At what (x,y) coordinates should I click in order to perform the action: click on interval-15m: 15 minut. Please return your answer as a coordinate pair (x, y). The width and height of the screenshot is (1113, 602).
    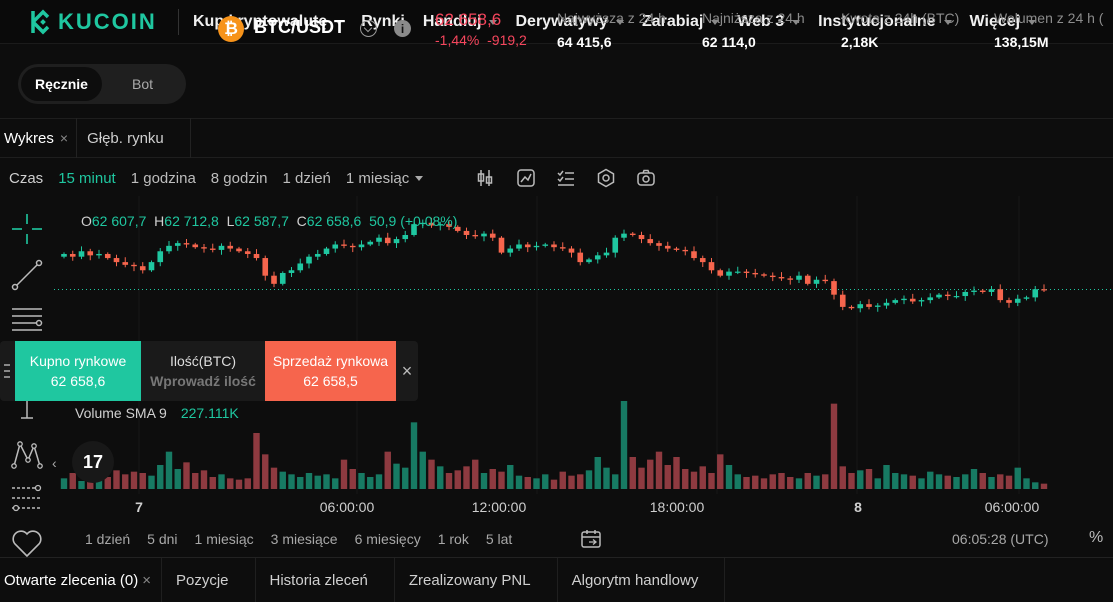
    Looking at the image, I should click on (87, 178).